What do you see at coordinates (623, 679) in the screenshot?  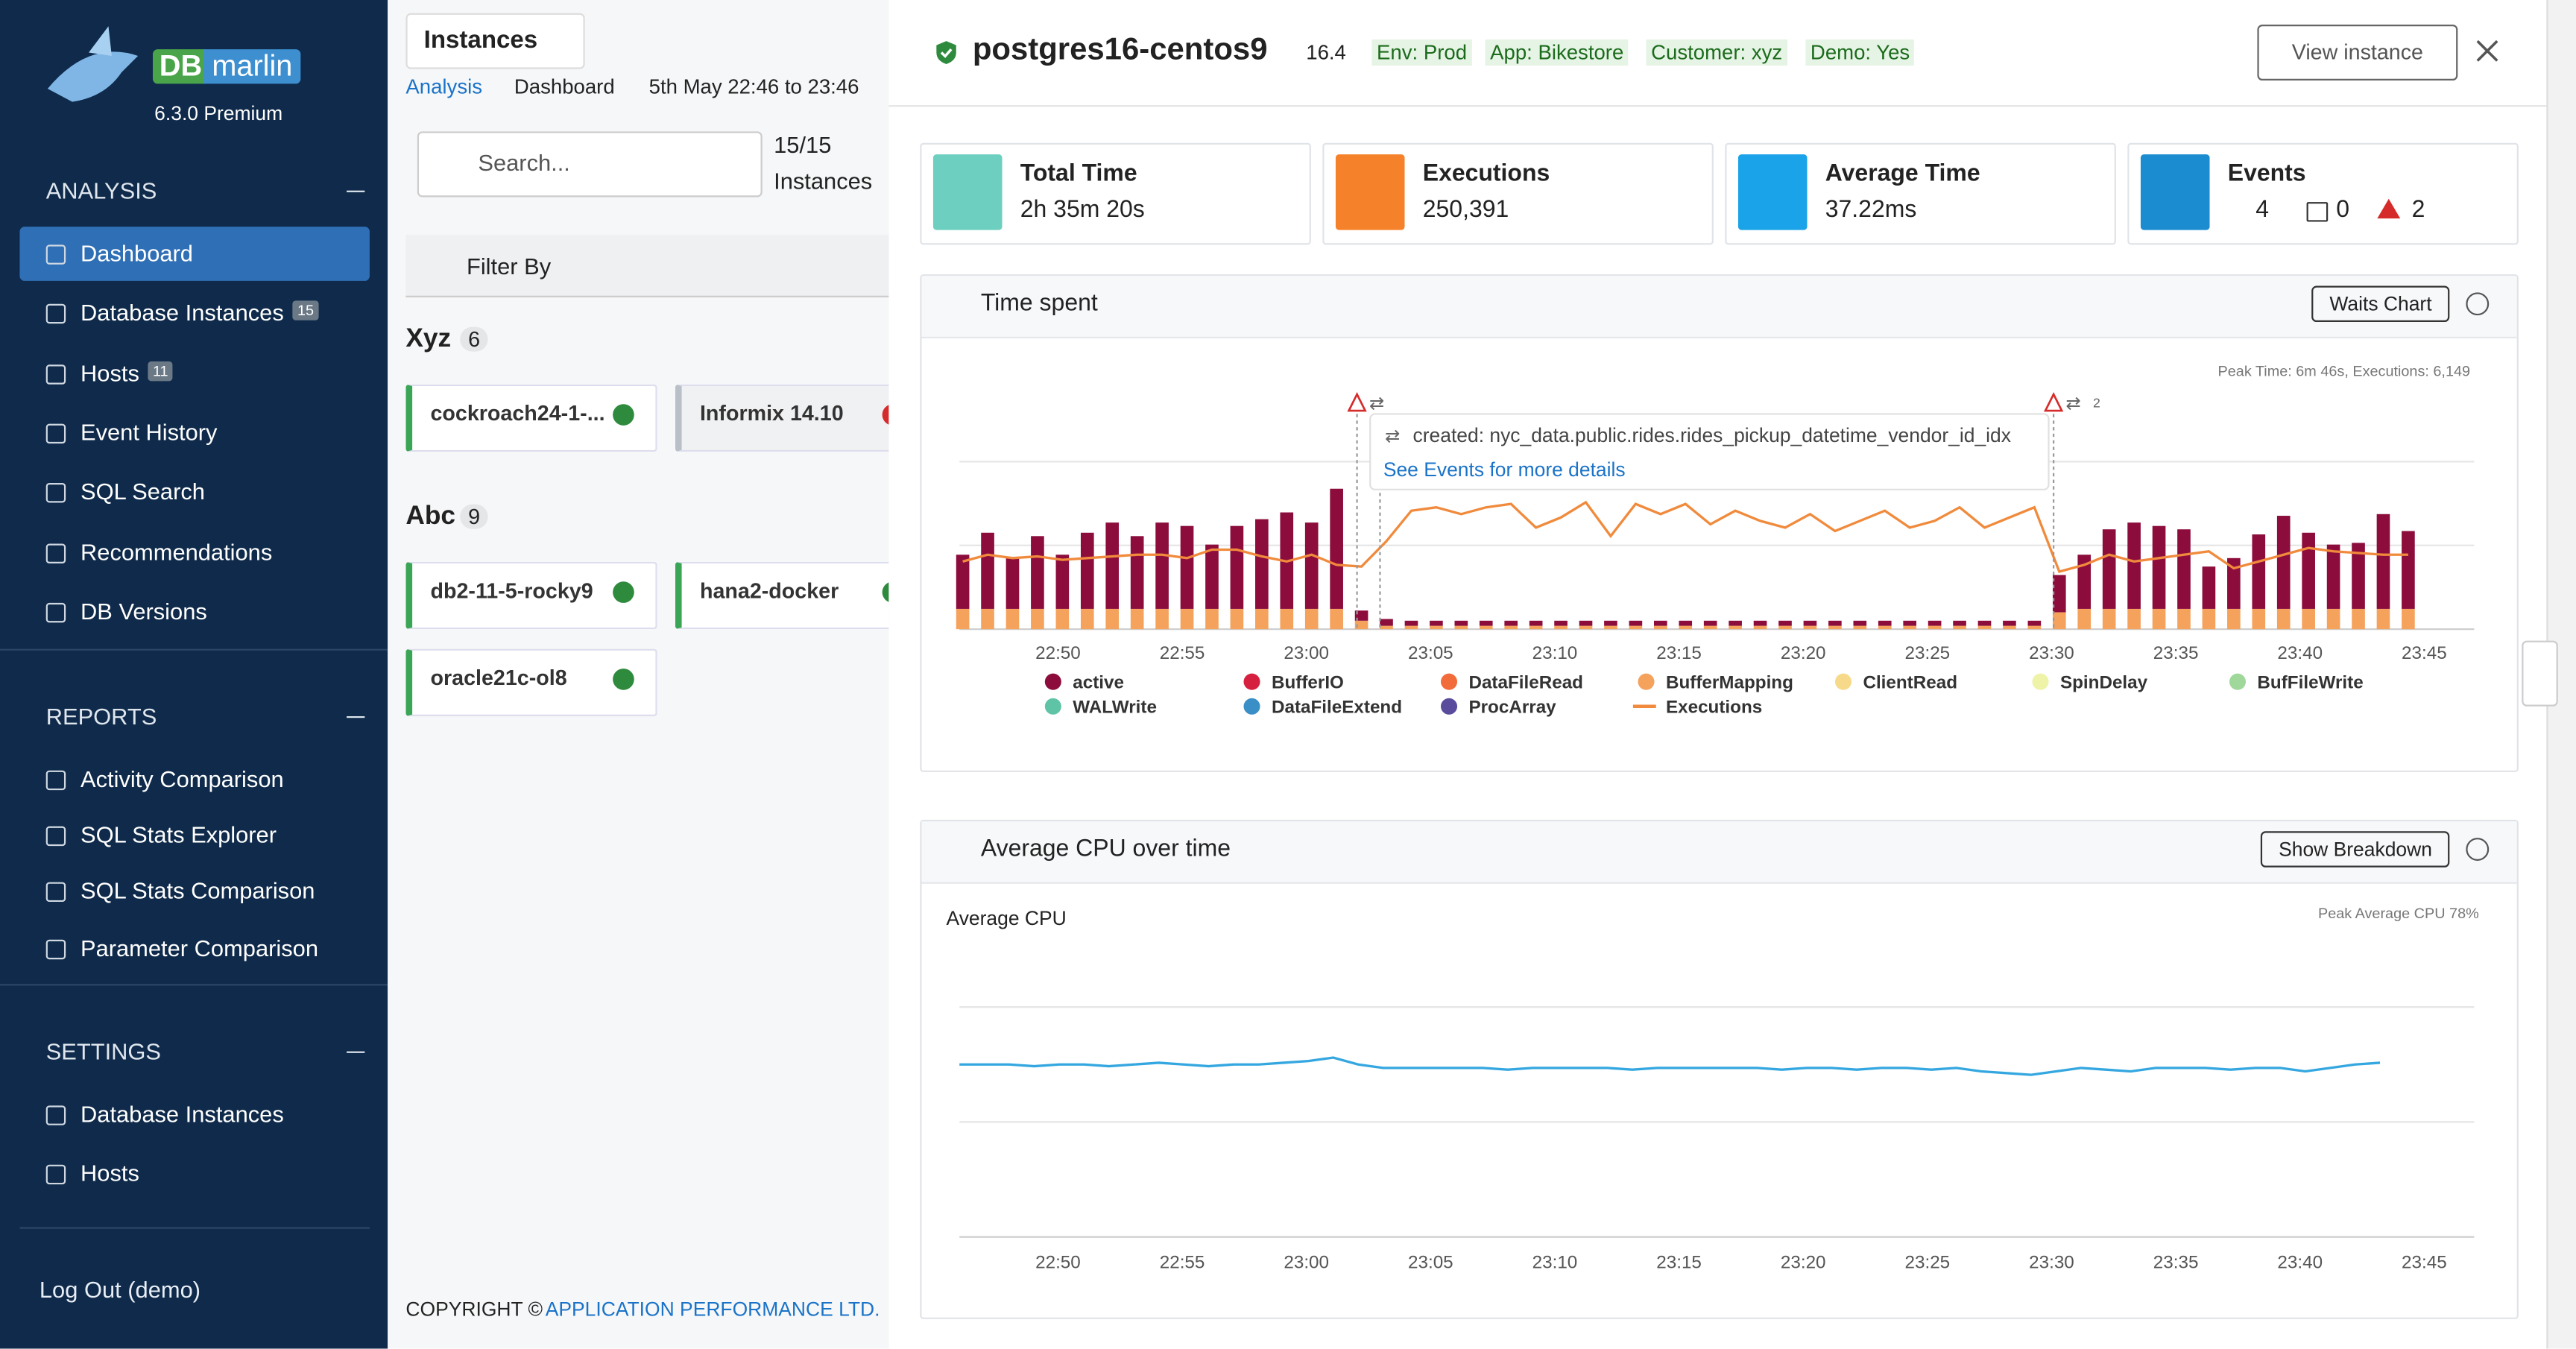 I see `ok-badge` at bounding box center [623, 679].